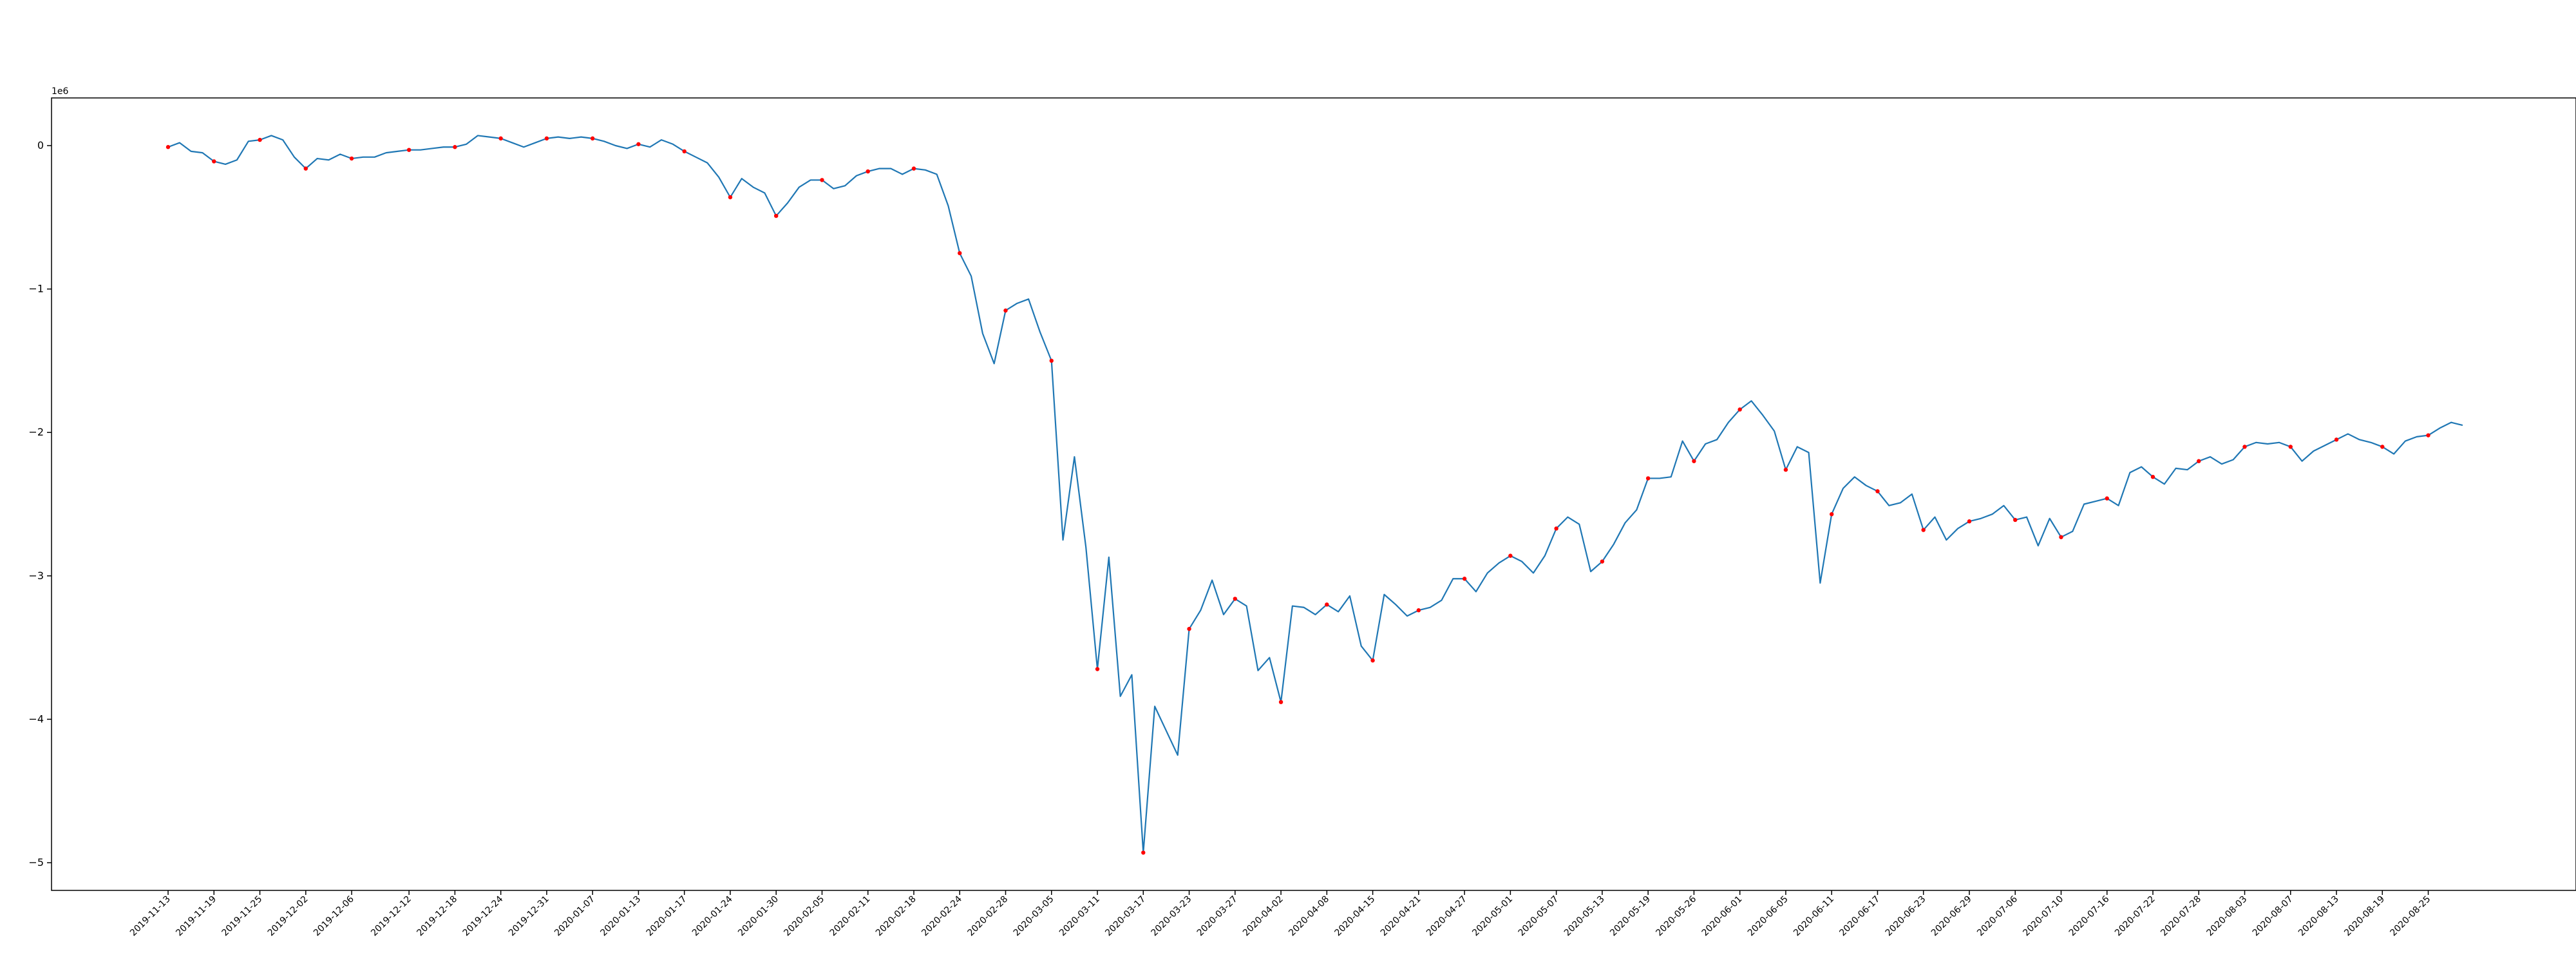 Image resolution: width=2576 pixels, height=969 pixels. I want to click on y-offset-text: 1e6, so click(60, 91).